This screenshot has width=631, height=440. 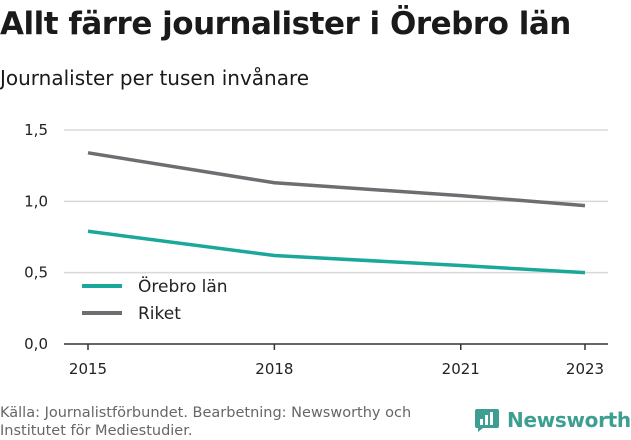 What do you see at coordinates (36, 201) in the screenshot?
I see `y-tick-label: 1,0` at bounding box center [36, 201].